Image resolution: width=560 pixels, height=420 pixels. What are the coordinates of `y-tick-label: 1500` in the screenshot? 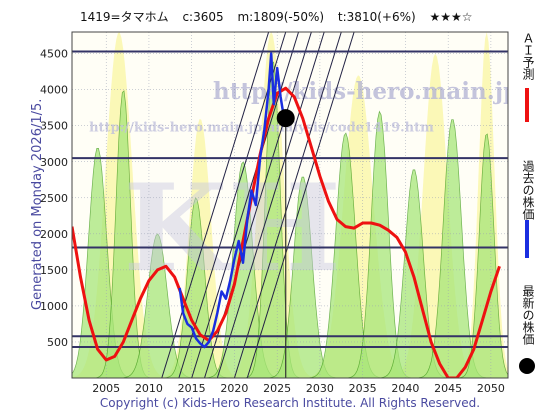 It's located at (54, 270).